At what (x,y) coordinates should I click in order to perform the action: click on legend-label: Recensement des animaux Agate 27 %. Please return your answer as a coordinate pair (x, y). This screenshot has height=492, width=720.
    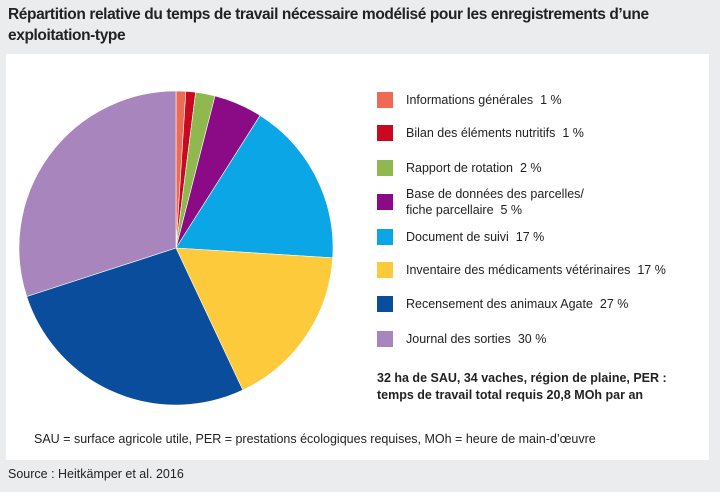
    Looking at the image, I should click on (517, 304).